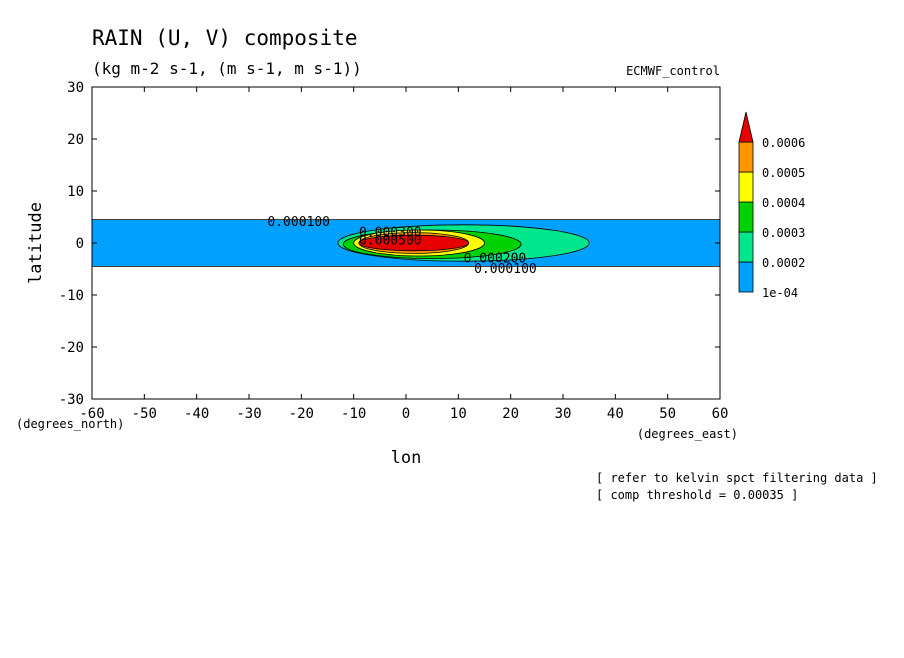  I want to click on x-tick-label-50: 50, so click(667, 414).